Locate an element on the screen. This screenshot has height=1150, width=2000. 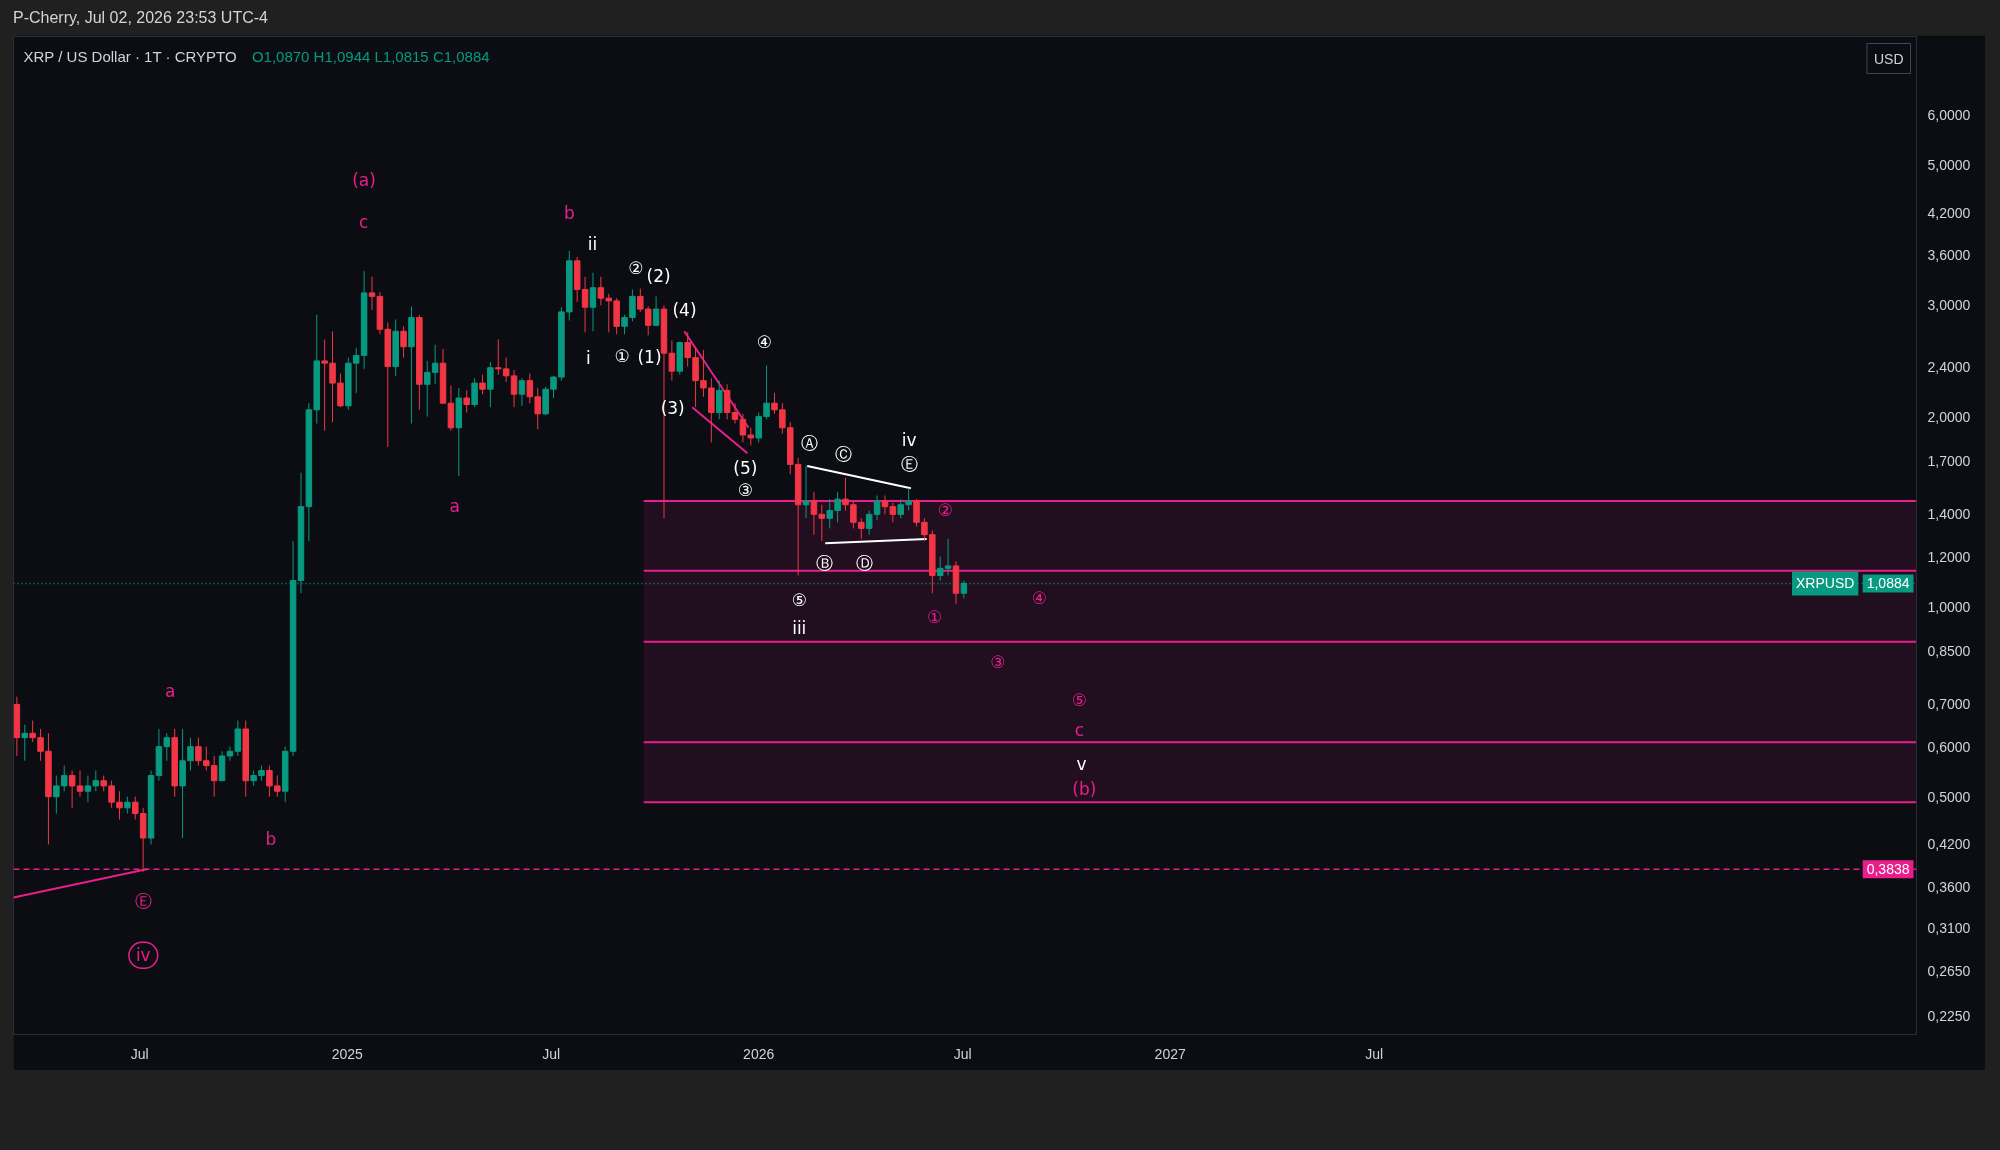
y-tick-label: 0,6000 is located at coordinates (1949, 746).